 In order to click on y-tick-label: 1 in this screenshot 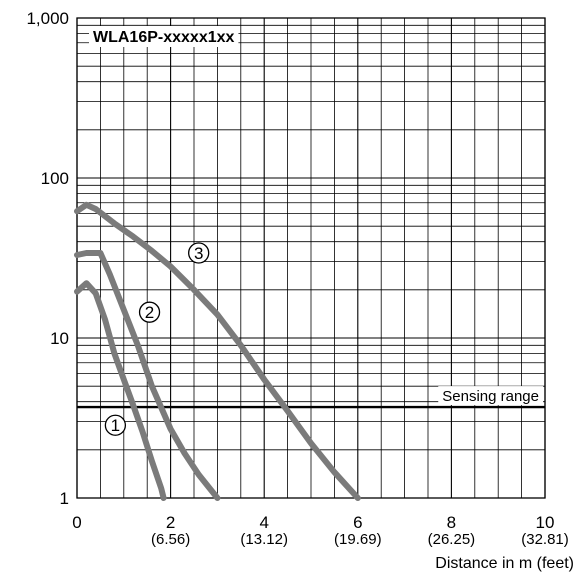, I will do `click(64, 498)`.